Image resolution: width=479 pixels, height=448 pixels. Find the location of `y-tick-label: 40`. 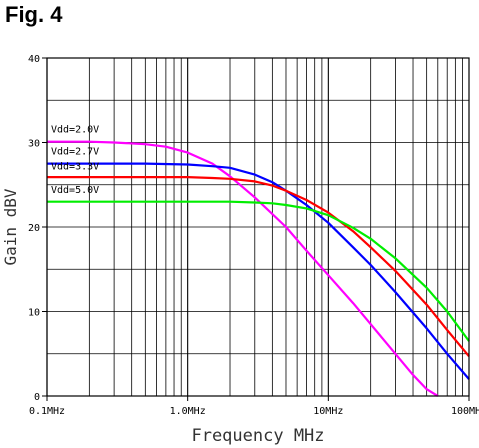

y-tick-label: 40 is located at coordinates (34, 59).